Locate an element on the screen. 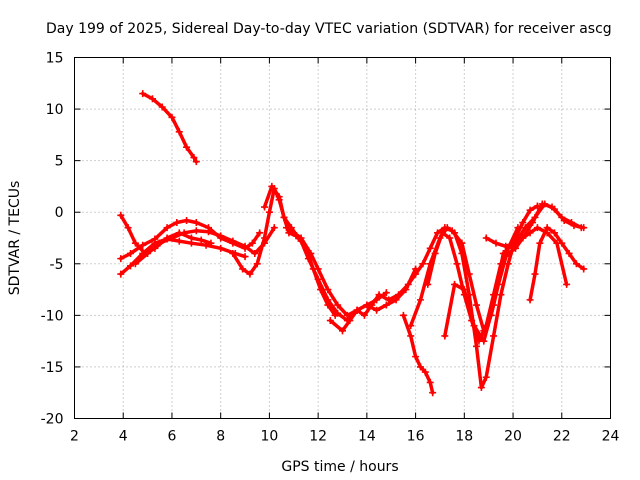  x-tick-label: 6 is located at coordinates (171, 437).